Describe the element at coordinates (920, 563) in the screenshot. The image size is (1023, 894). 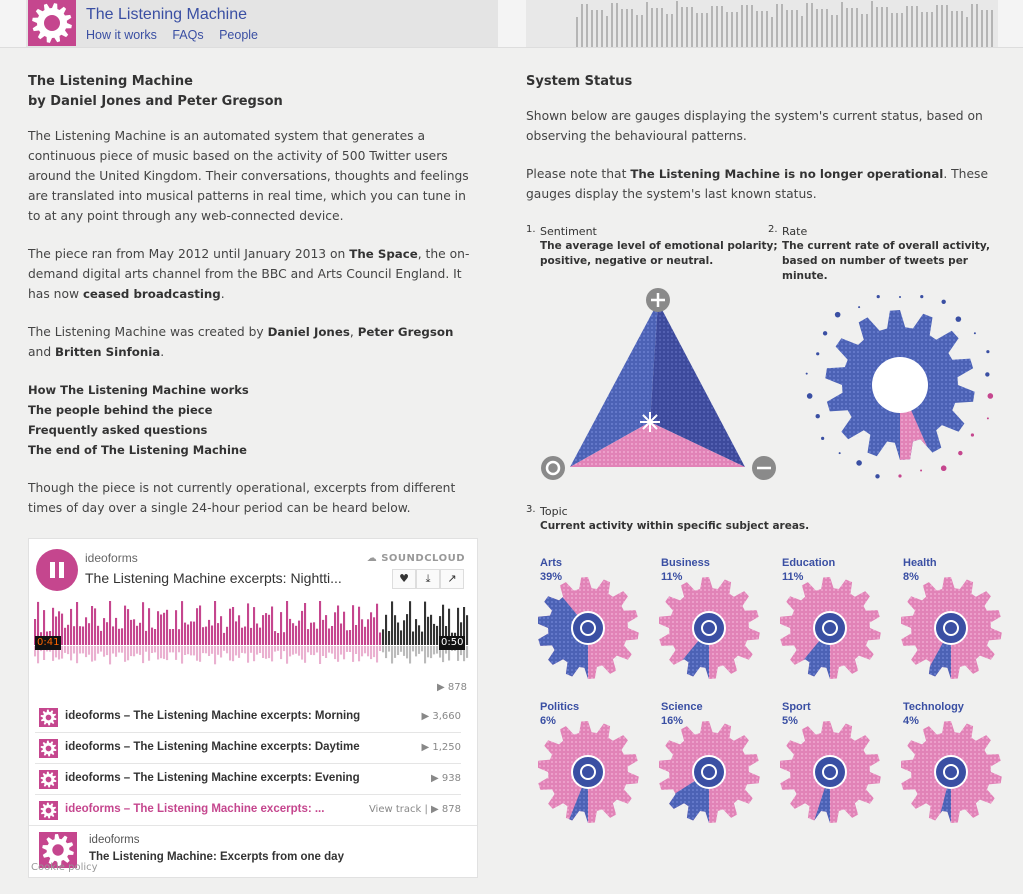
I see `topic-name: Health` at that location.